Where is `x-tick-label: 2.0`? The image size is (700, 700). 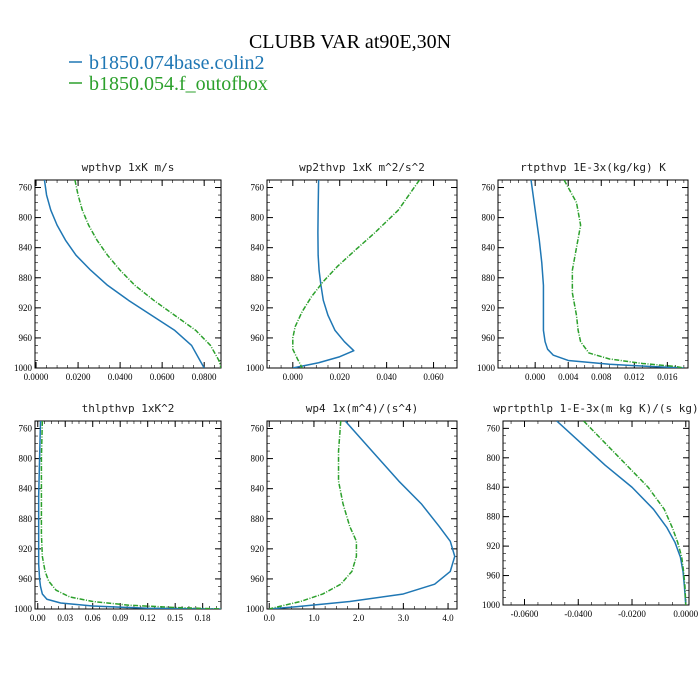 x-tick-label: 2.0 is located at coordinates (359, 618).